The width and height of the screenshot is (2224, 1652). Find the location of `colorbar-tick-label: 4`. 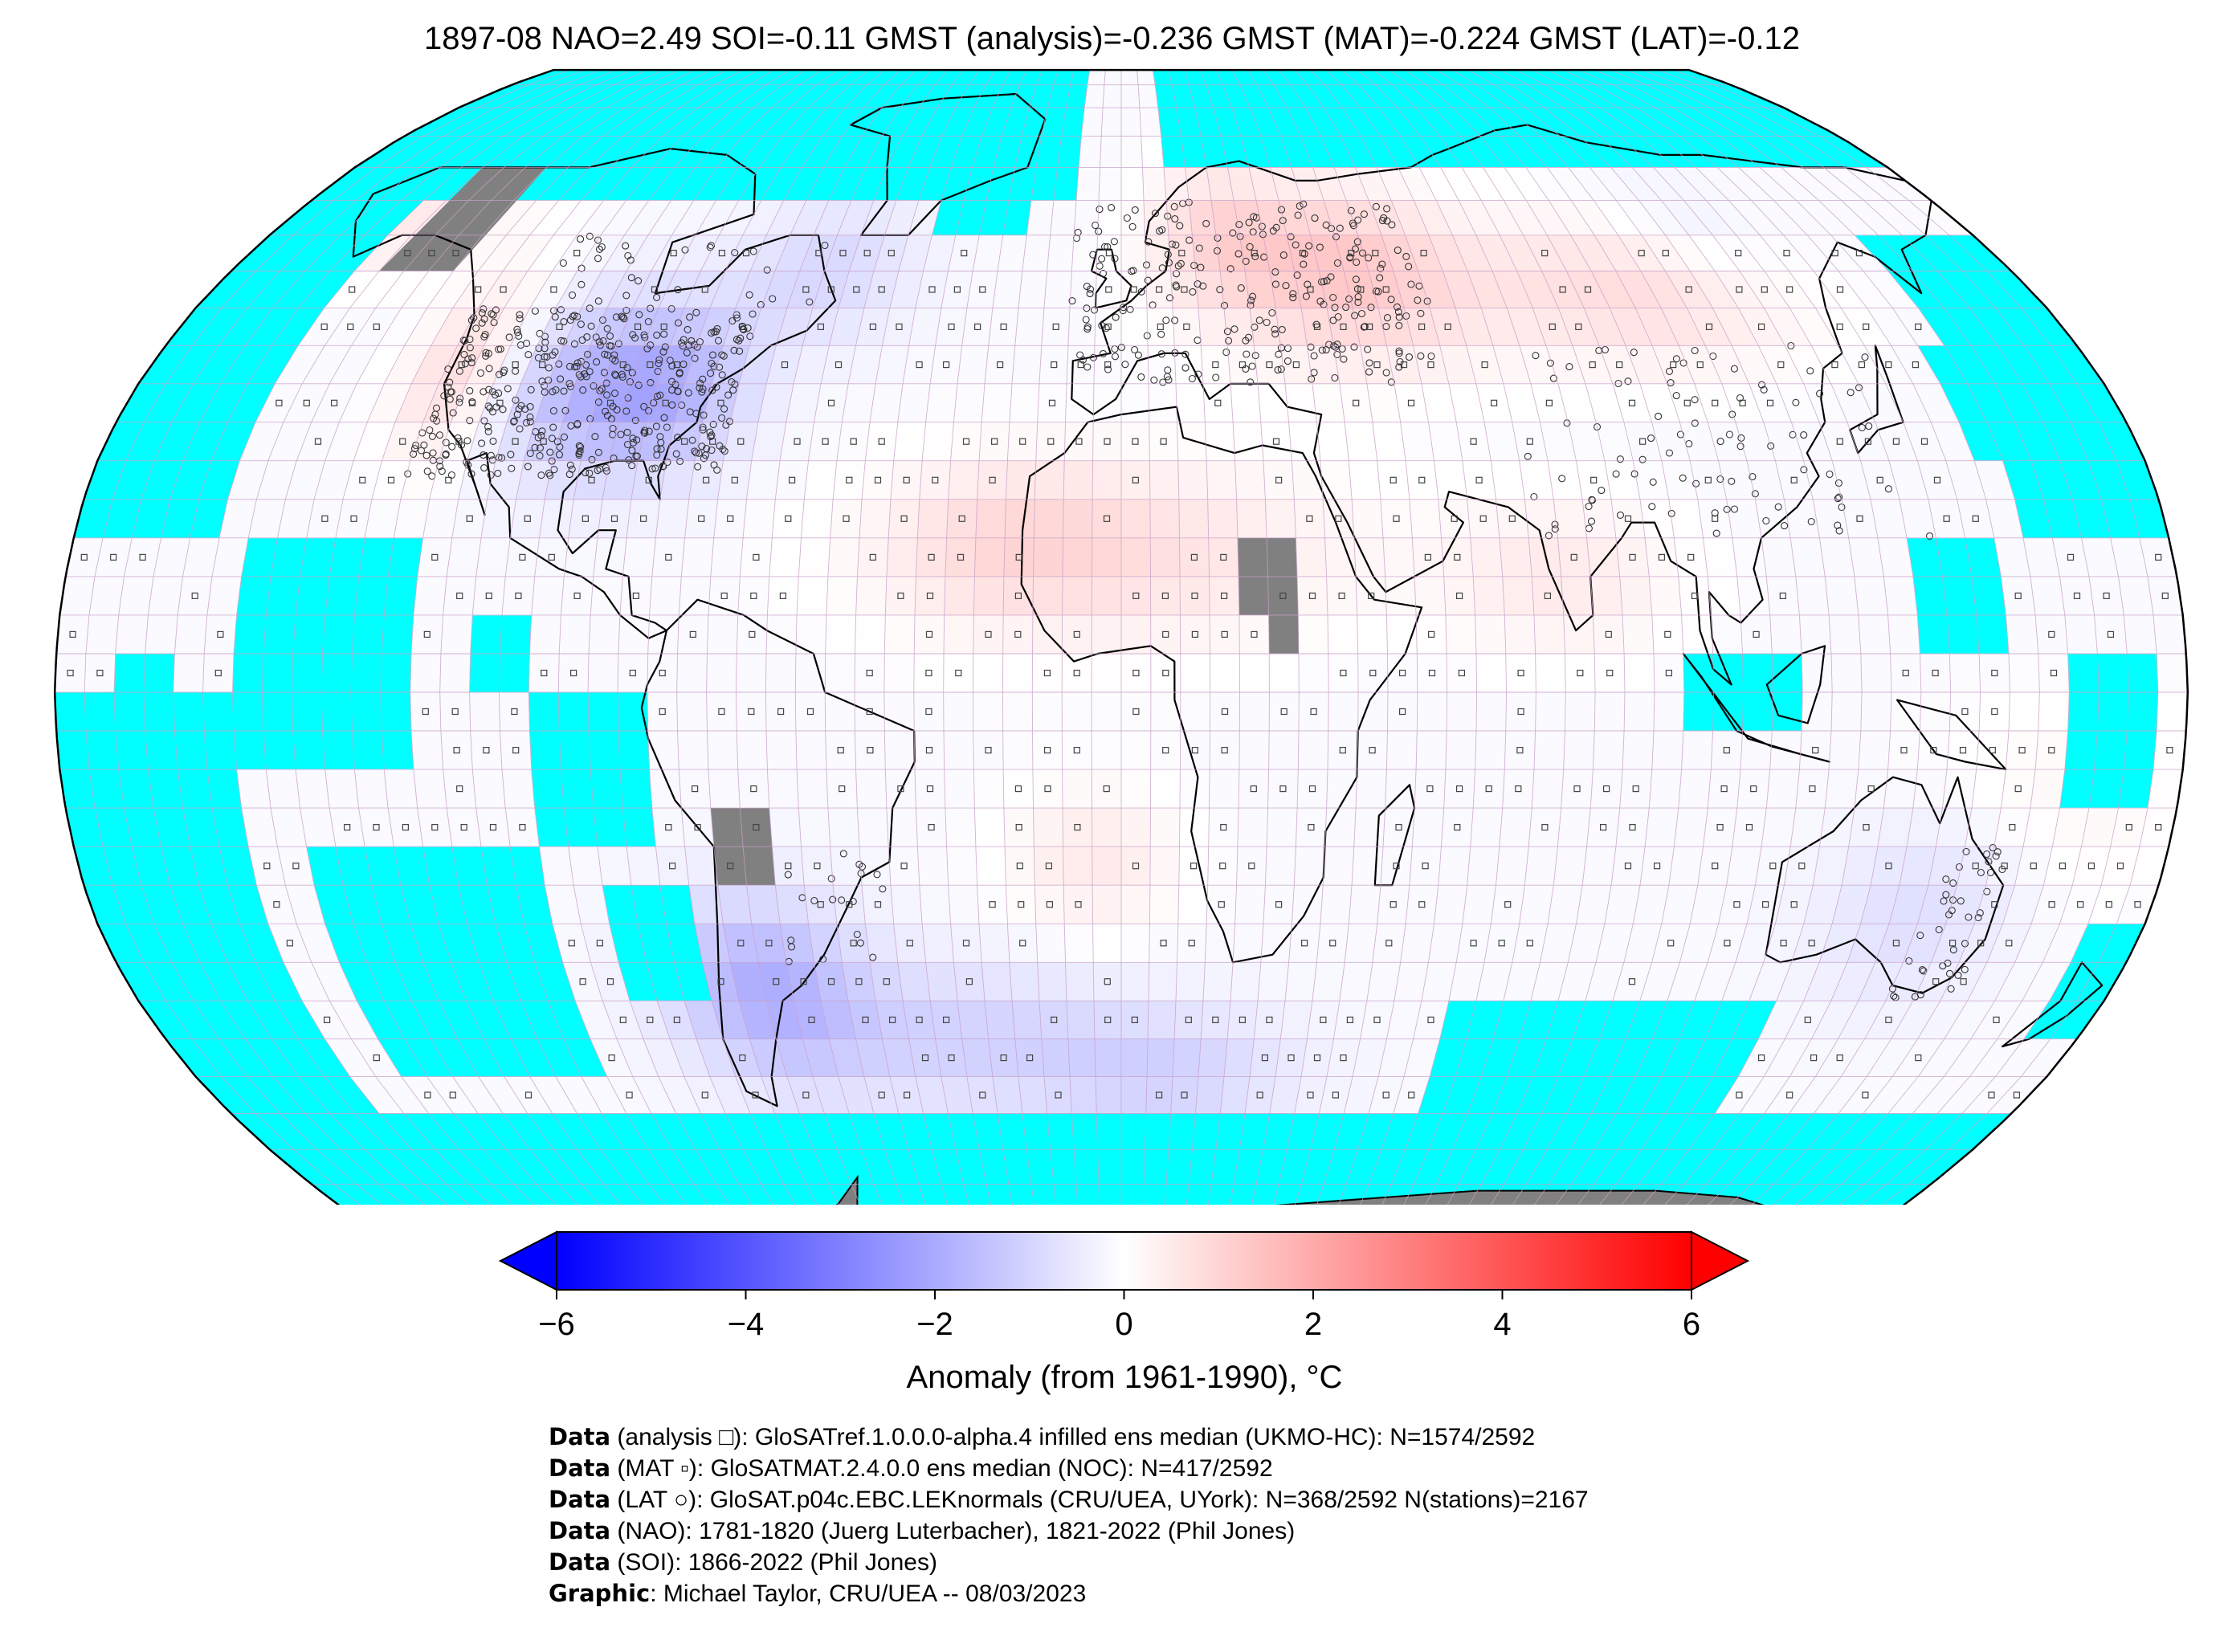

colorbar-tick-label: 4 is located at coordinates (1502, 1324).